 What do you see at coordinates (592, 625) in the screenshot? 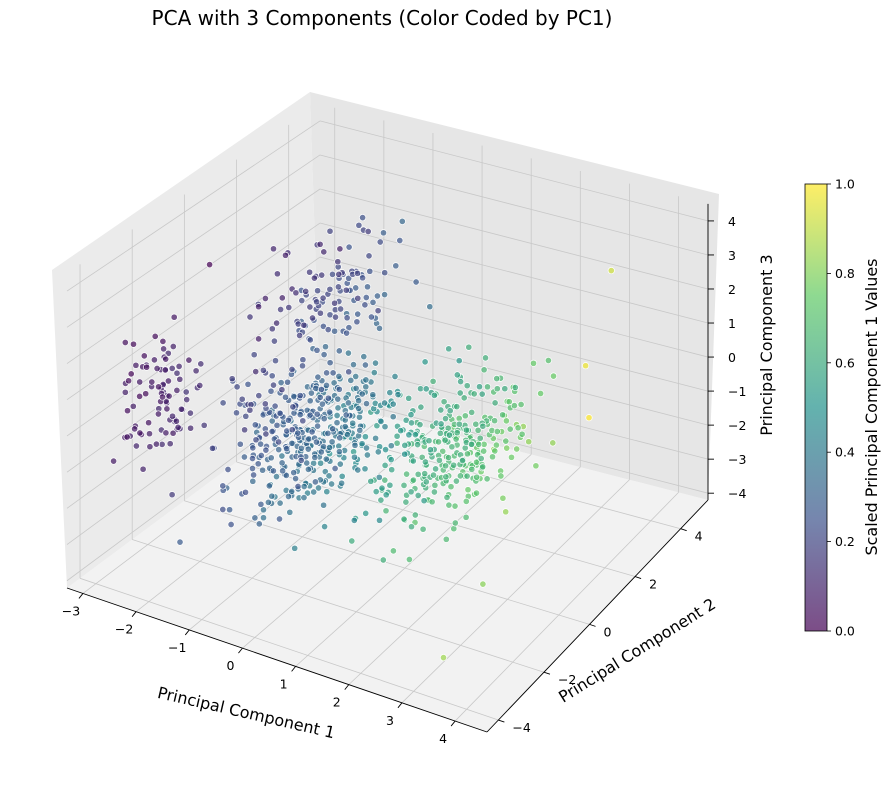
I see `y-tick-mark` at bounding box center [592, 625].